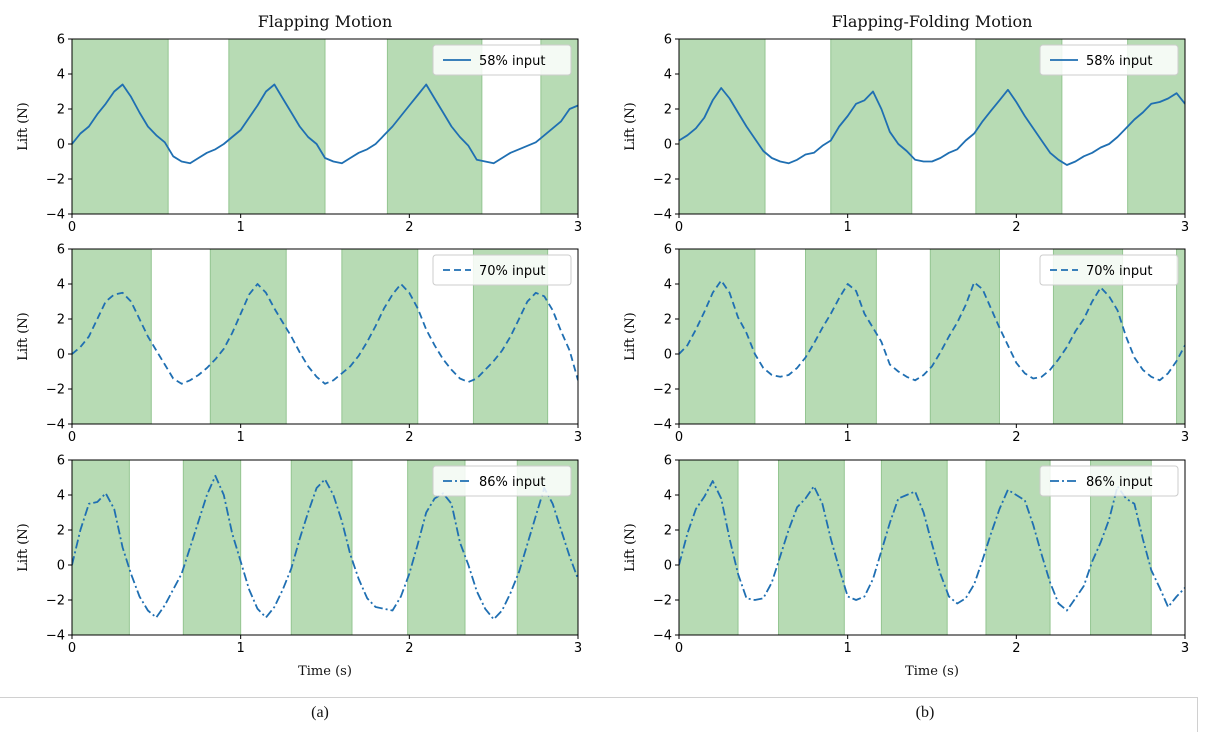  What do you see at coordinates (932, 21) in the screenshot?
I see `column-b-title: Flapping-Folding Motion` at bounding box center [932, 21].